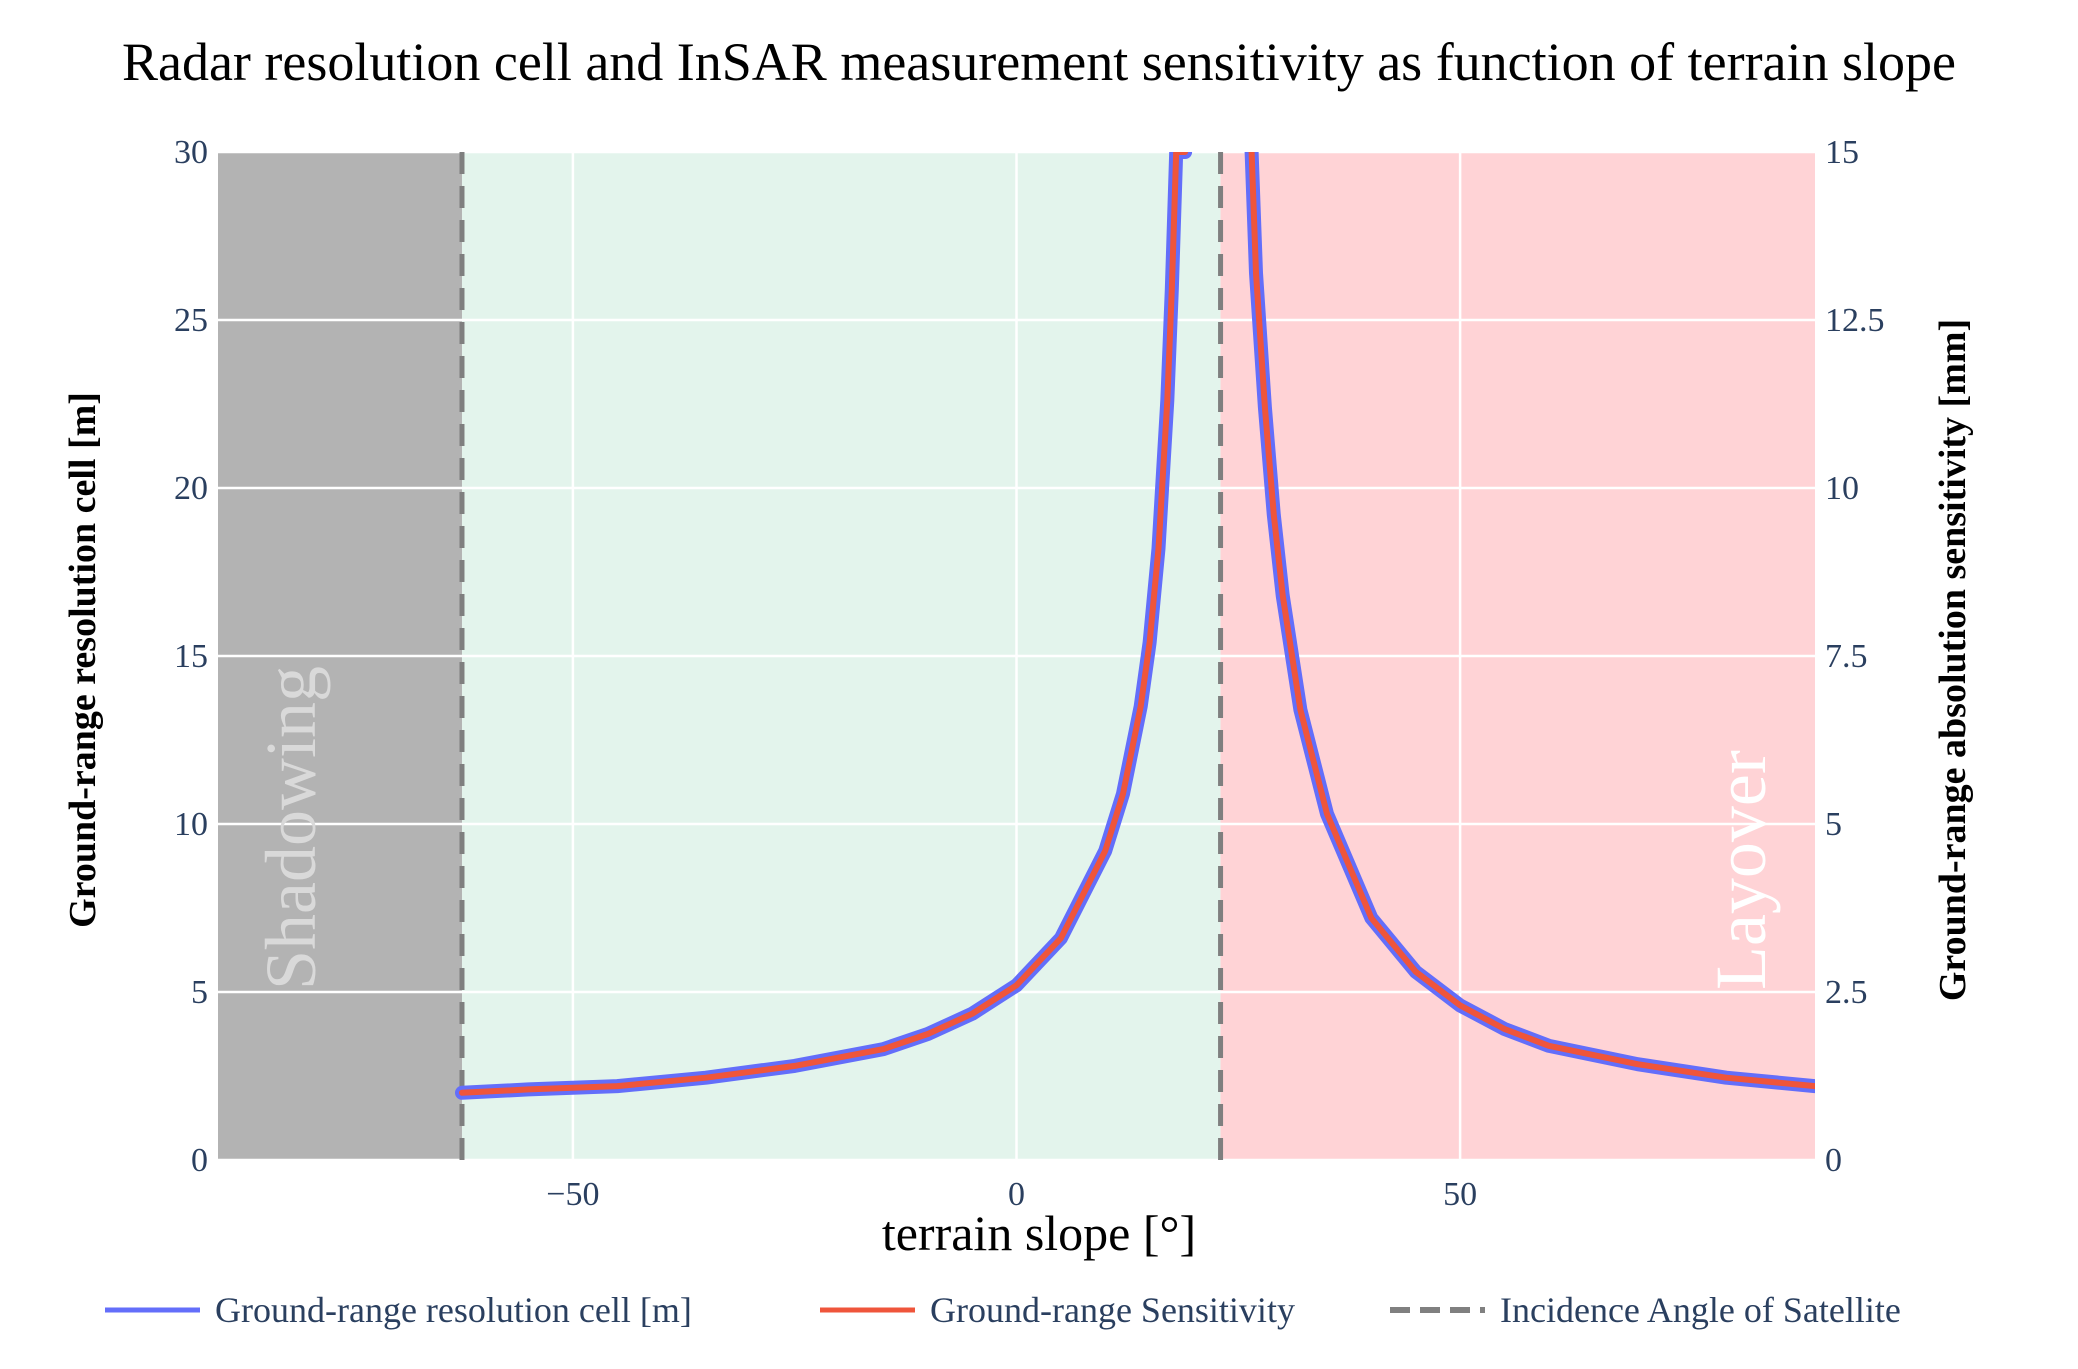 The height and width of the screenshot is (1369, 2078). I want to click on y-right-tick-label: 7.5, so click(1846, 656).